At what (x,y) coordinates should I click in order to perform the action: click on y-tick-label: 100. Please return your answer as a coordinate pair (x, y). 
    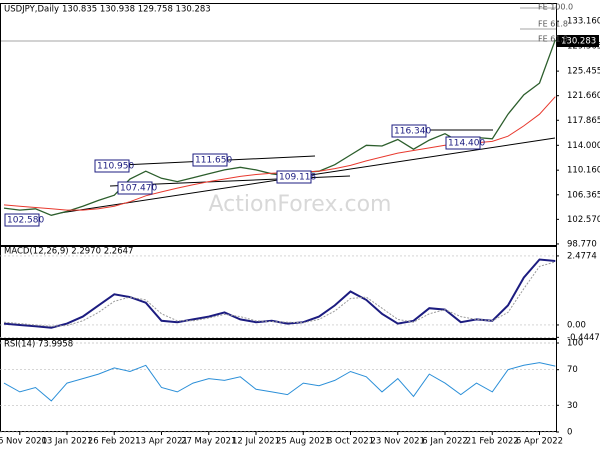
    Looking at the image, I should click on (575, 344).